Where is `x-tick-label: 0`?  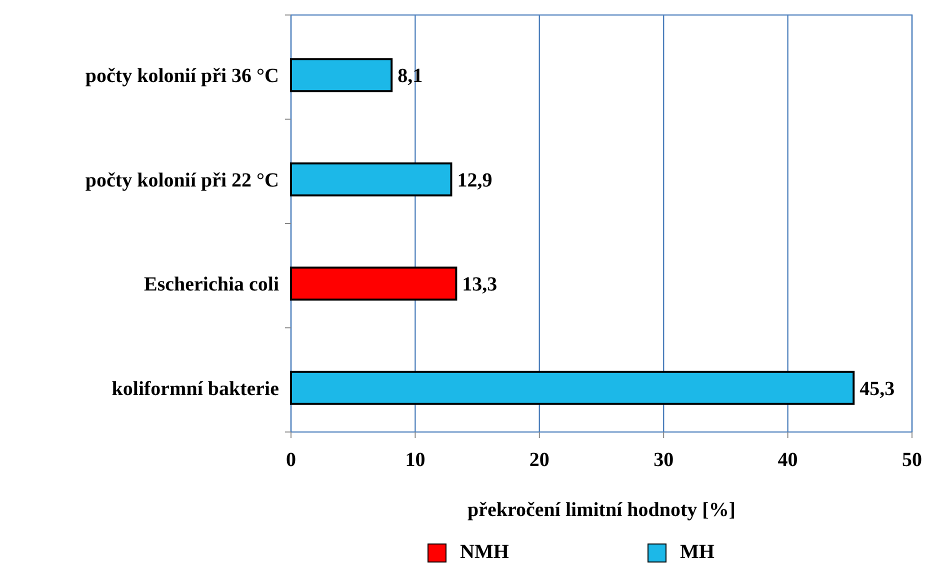 x-tick-label: 0 is located at coordinates (291, 460).